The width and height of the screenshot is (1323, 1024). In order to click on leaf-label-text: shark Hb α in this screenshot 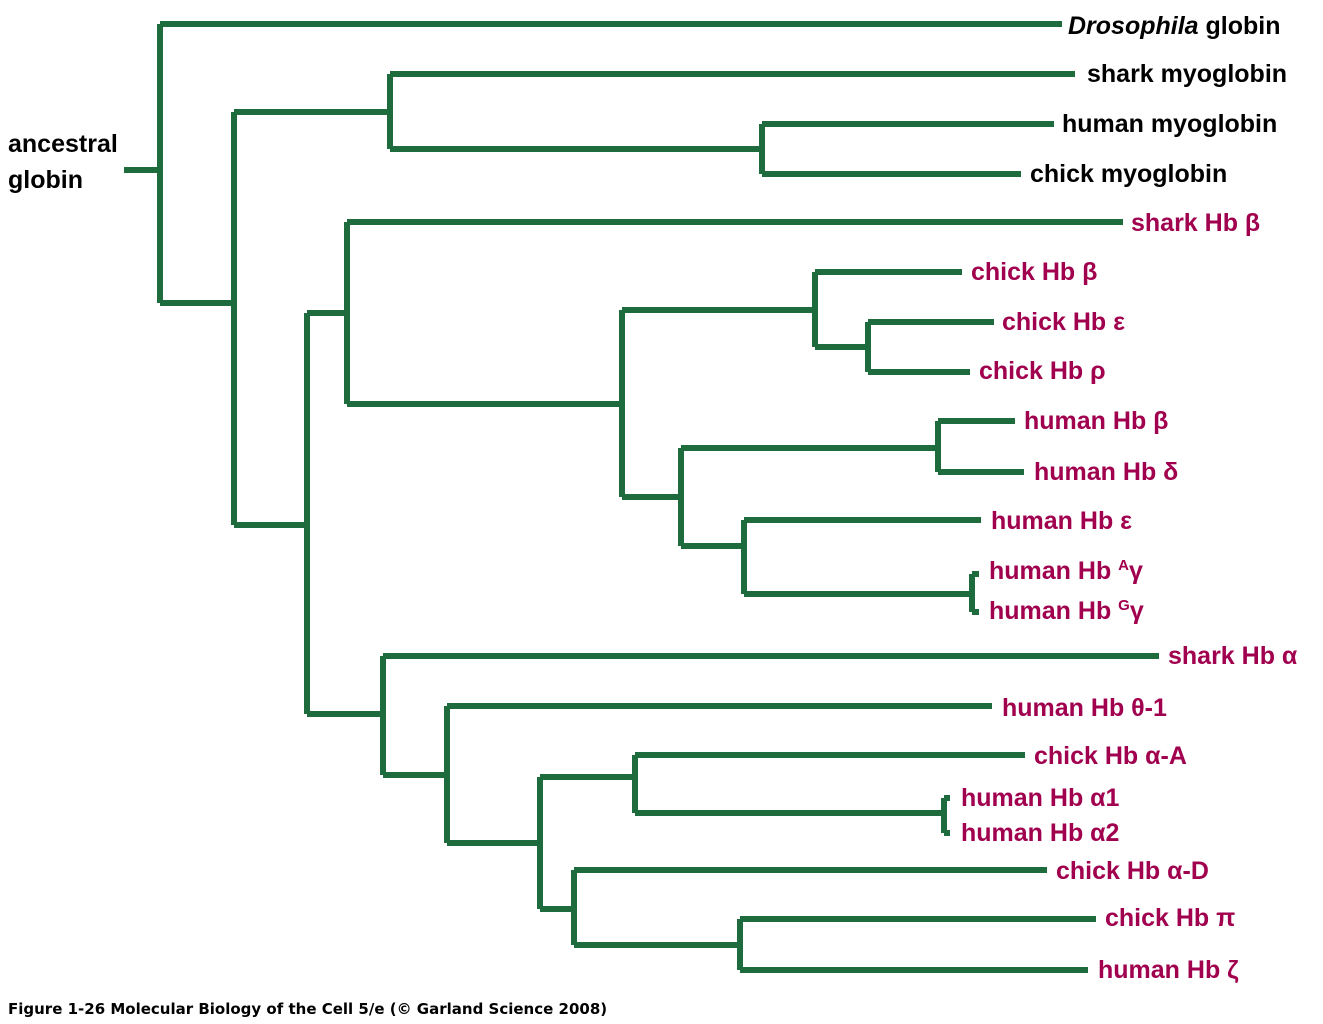, I will do `click(1233, 656)`.